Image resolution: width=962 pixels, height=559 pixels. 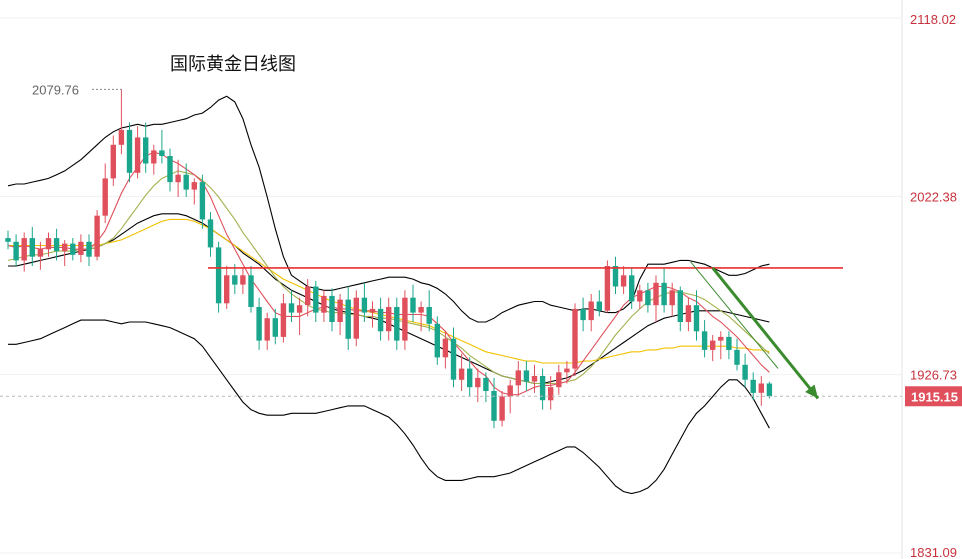 What do you see at coordinates (933, 19) in the screenshot?
I see `y-tick-label: 2118.02` at bounding box center [933, 19].